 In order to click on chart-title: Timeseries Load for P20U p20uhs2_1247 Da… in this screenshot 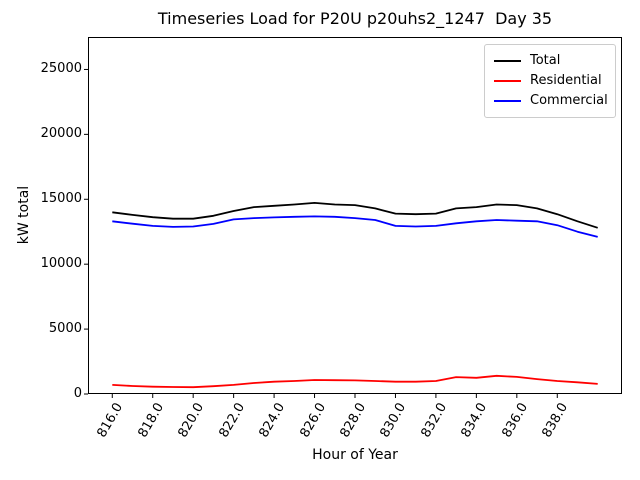, I will do `click(355, 18)`.